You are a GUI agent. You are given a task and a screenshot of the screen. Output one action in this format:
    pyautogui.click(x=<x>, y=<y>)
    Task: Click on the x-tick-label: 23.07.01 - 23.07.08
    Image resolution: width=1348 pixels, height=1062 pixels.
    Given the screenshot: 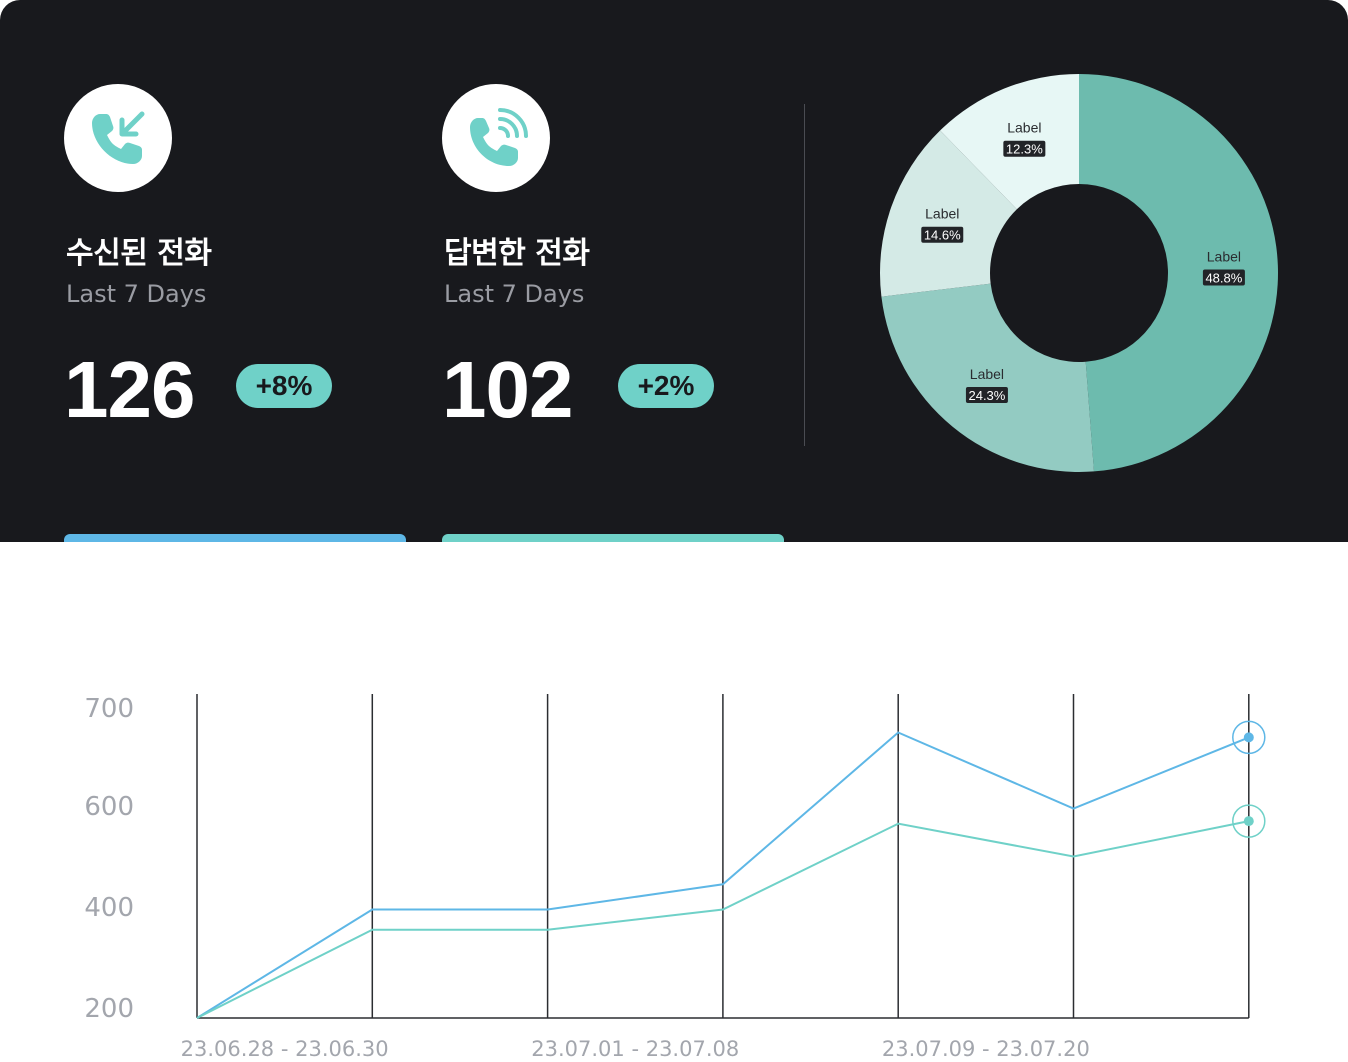 What is the action you would take?
    pyautogui.click(x=635, y=1049)
    